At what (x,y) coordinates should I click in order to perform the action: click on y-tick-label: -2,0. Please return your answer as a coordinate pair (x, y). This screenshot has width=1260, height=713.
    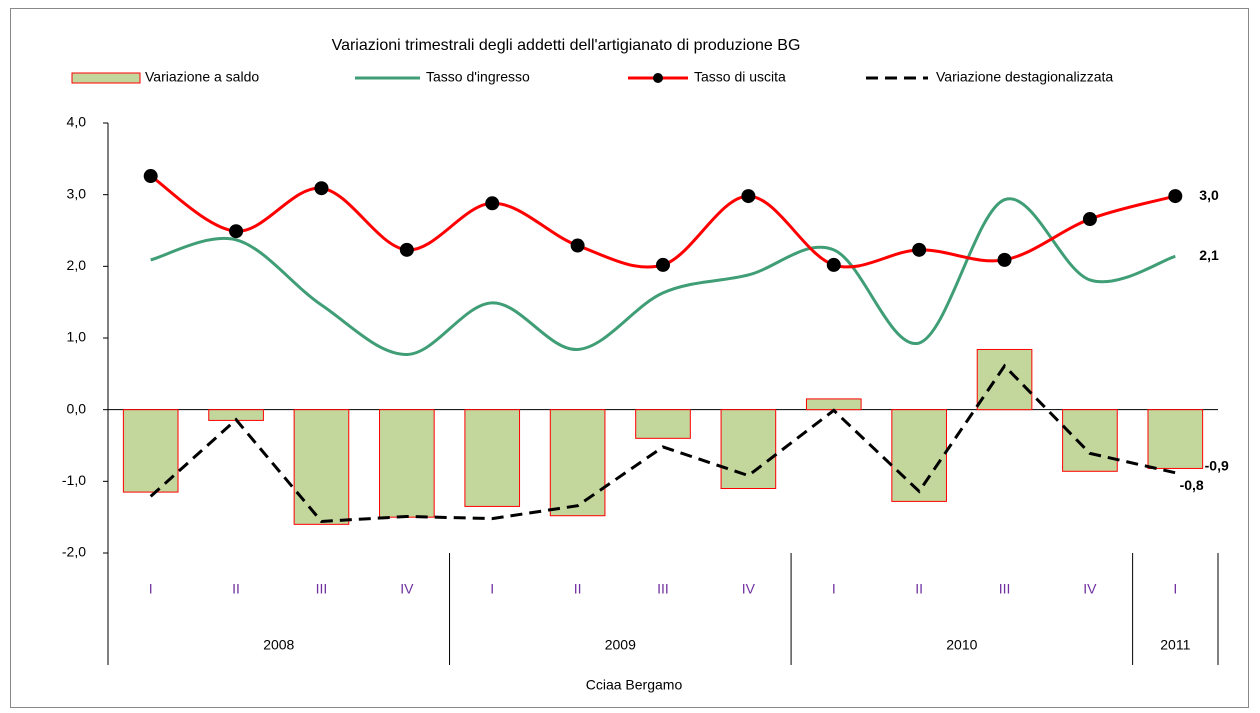
    Looking at the image, I should click on (74, 552).